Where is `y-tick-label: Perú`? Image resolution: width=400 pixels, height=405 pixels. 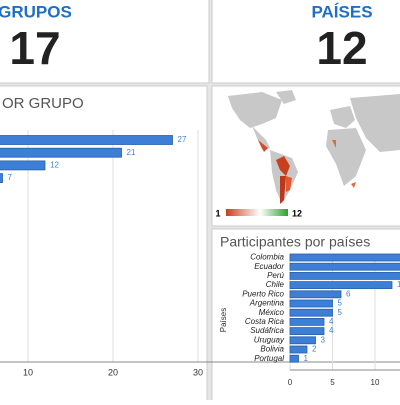
y-tick-label: Perú is located at coordinates (275, 275).